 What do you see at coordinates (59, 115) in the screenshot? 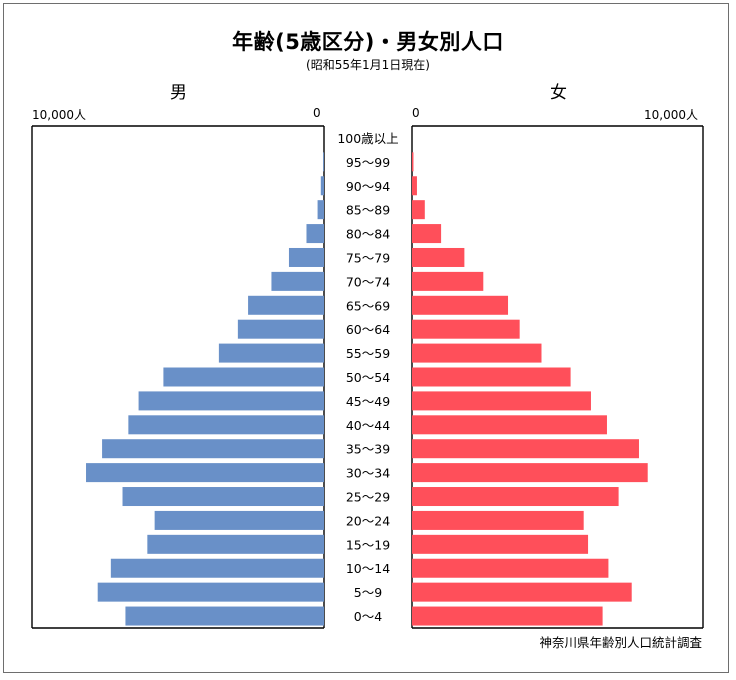
I see `left-axis-max-label: 10,000人` at bounding box center [59, 115].